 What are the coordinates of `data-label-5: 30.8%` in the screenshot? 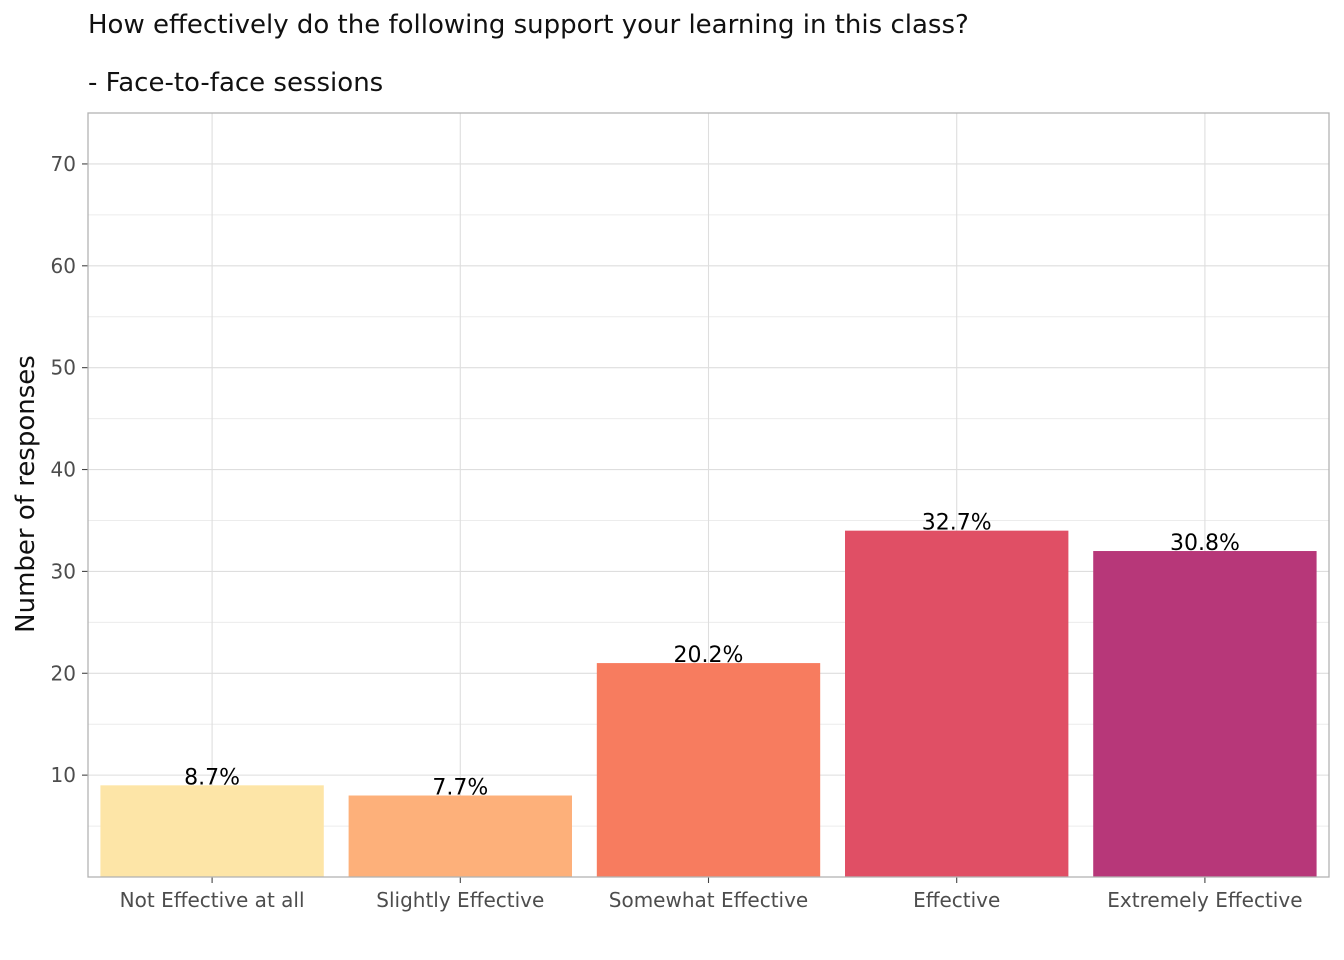 It's located at (1205, 543).